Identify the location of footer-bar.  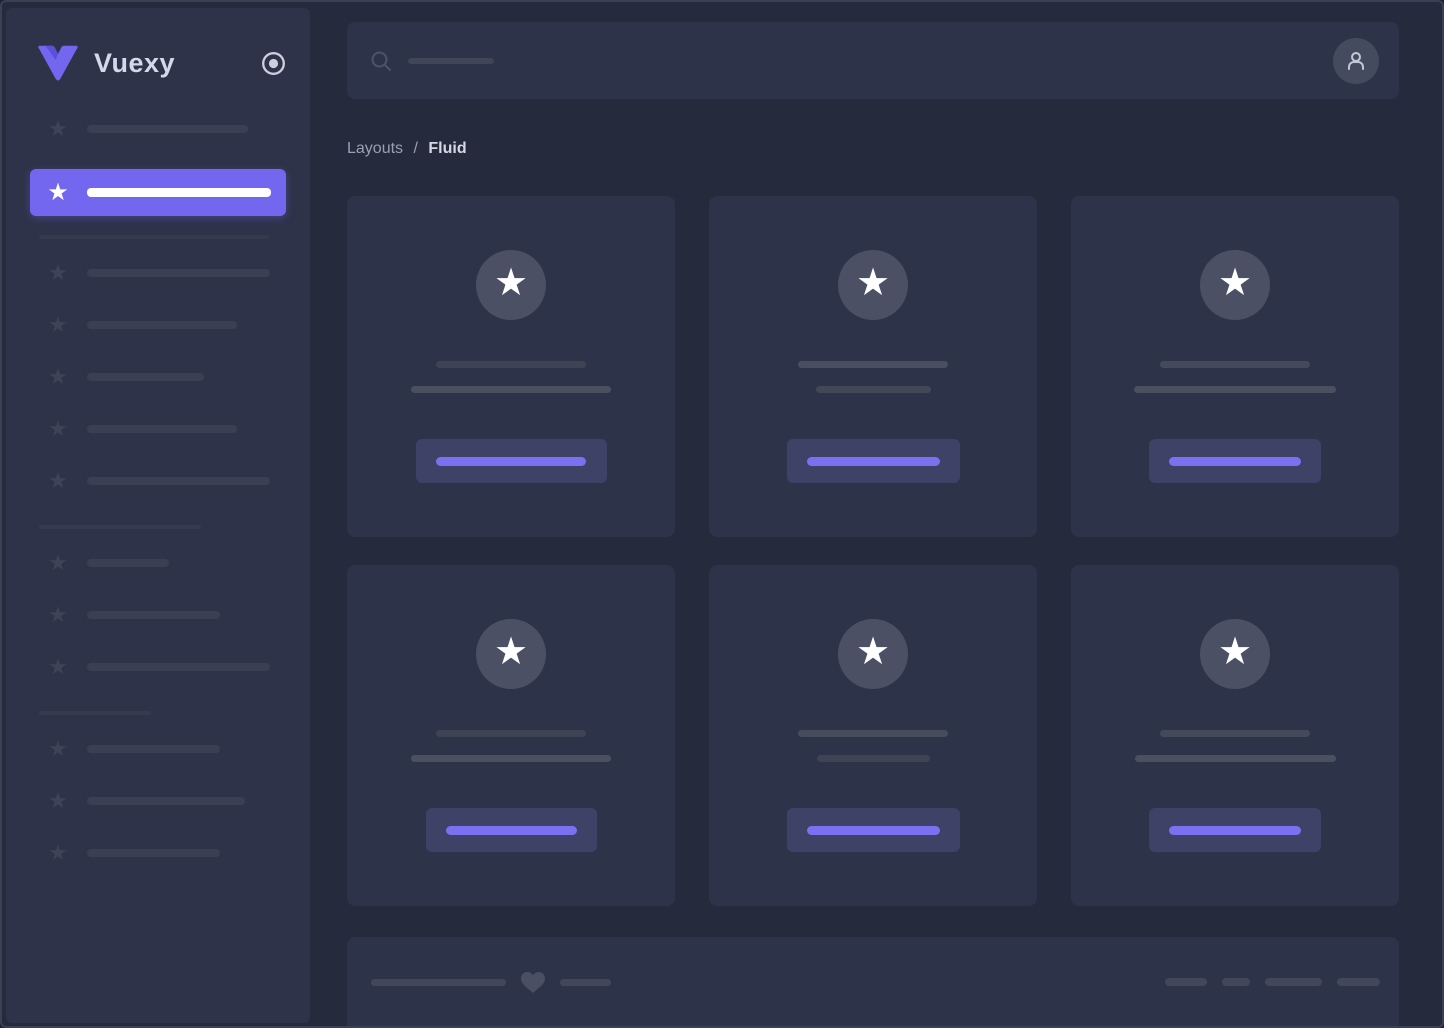
(873, 981).